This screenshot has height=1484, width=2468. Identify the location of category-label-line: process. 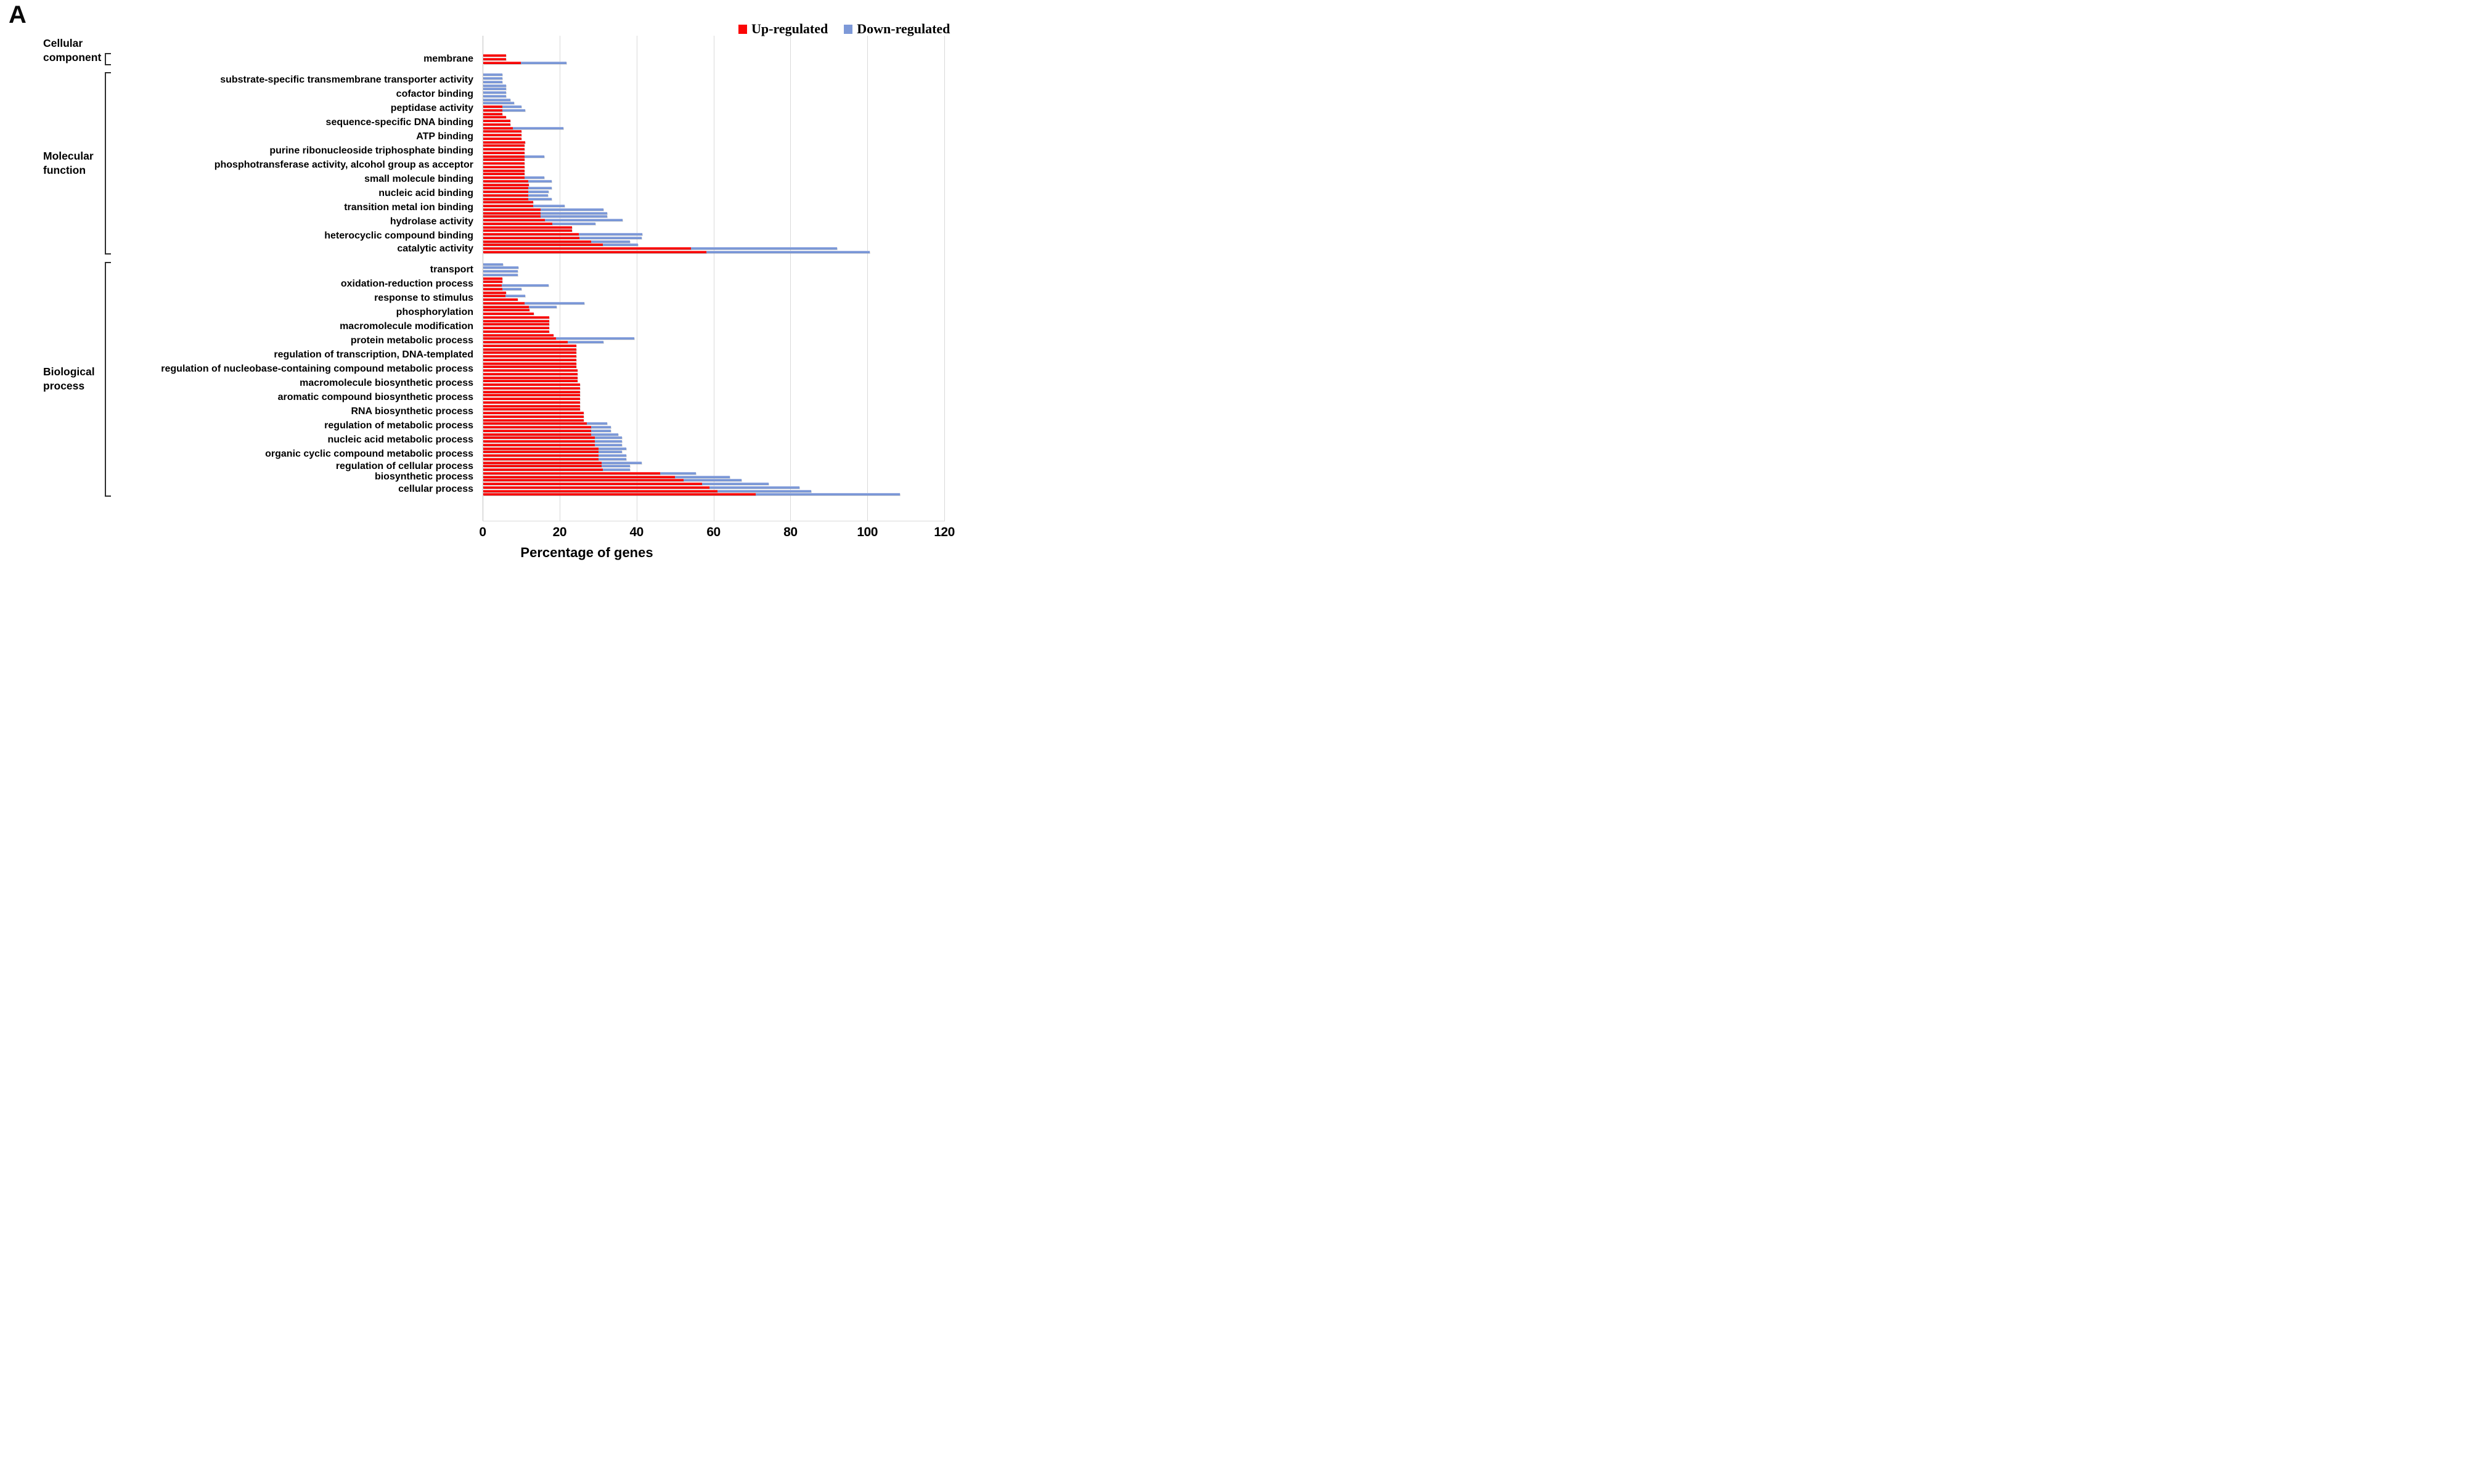
(64, 386).